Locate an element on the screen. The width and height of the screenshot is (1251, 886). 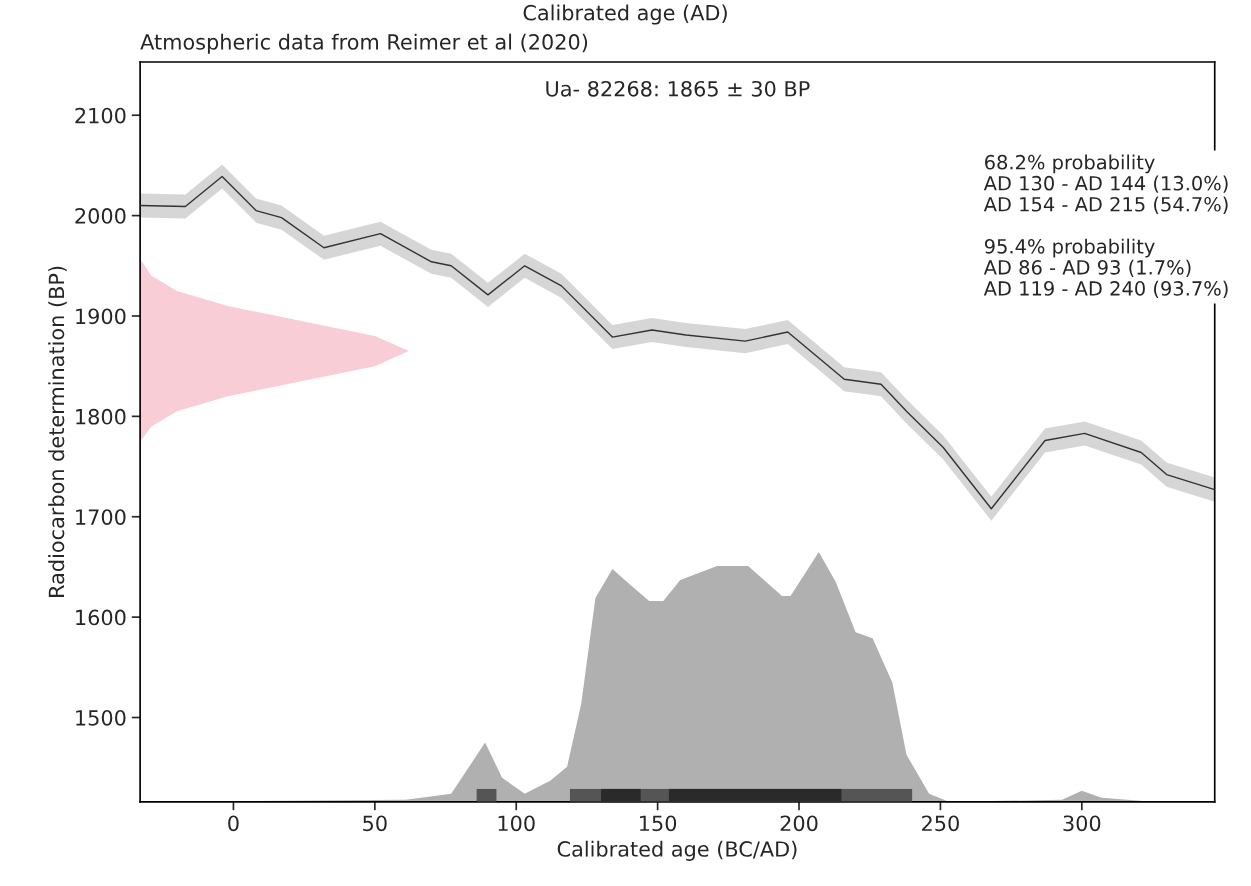
x-tick-label: 50 is located at coordinates (375, 823).